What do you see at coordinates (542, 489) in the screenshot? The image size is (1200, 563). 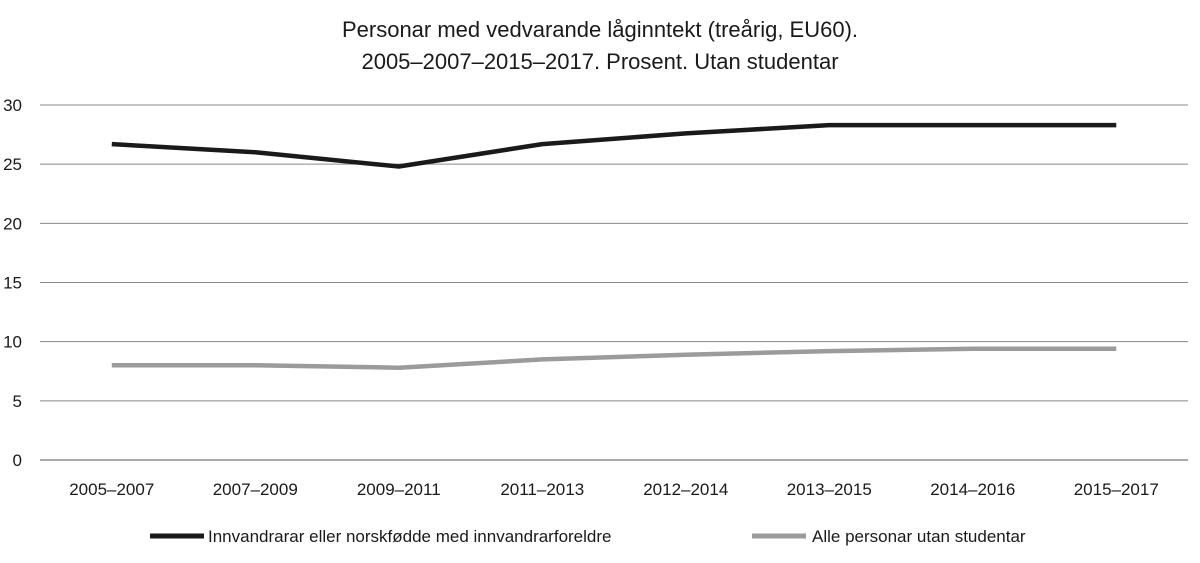 I see `x-tick-label: 2011–2013` at bounding box center [542, 489].